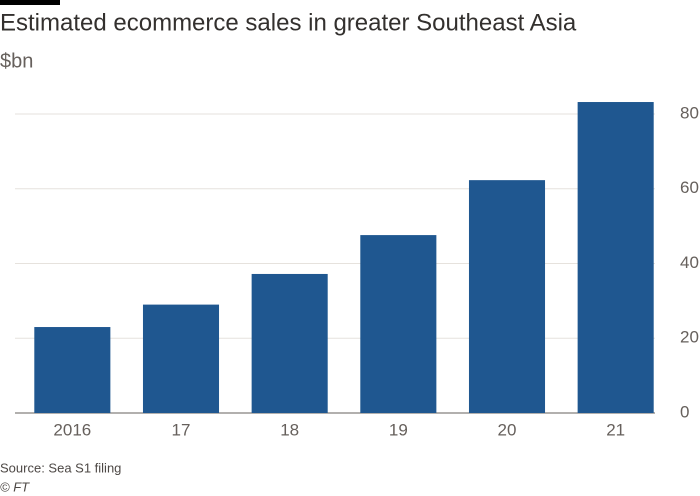  Describe the element at coordinates (689, 187) in the screenshot. I see `y-tick-label: 60` at that location.